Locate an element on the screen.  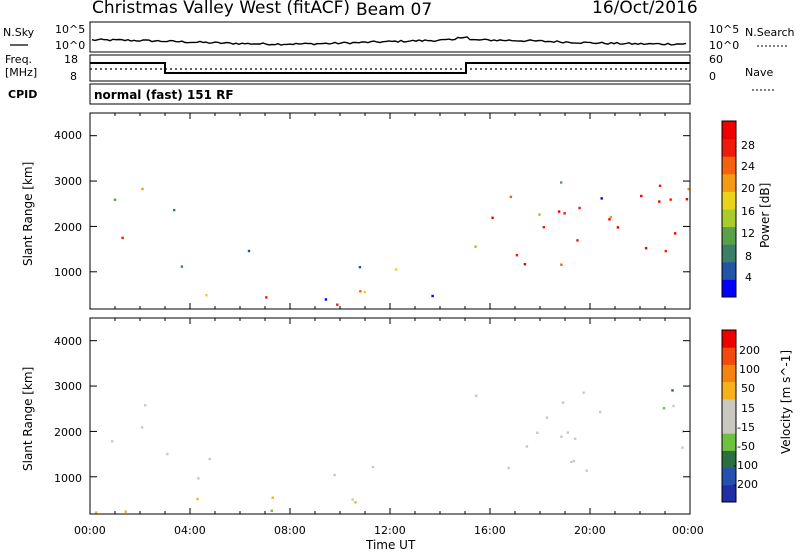
velocity-colorbar-outline is located at coordinates (729, 416).